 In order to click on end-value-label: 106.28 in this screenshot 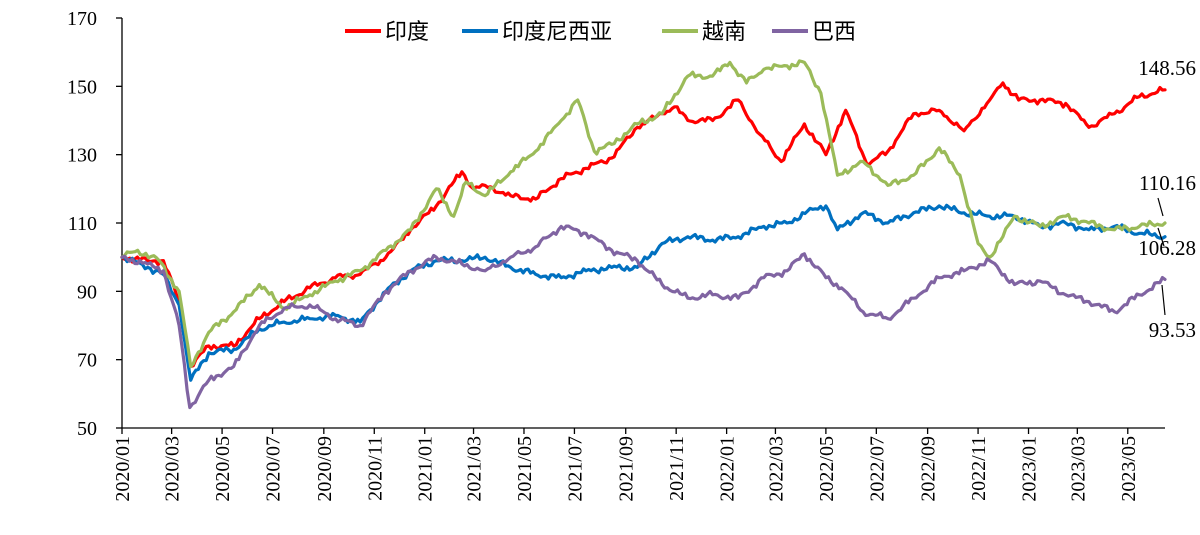, I will do `click(1167, 248)`.